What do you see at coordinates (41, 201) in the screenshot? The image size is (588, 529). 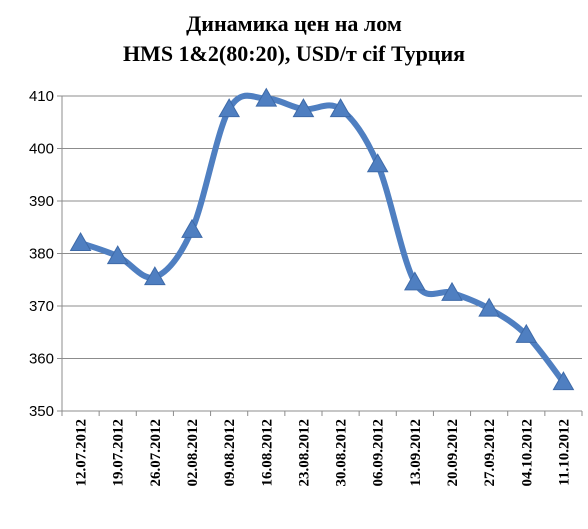 I see `y-tick-label-390: 390` at bounding box center [41, 201].